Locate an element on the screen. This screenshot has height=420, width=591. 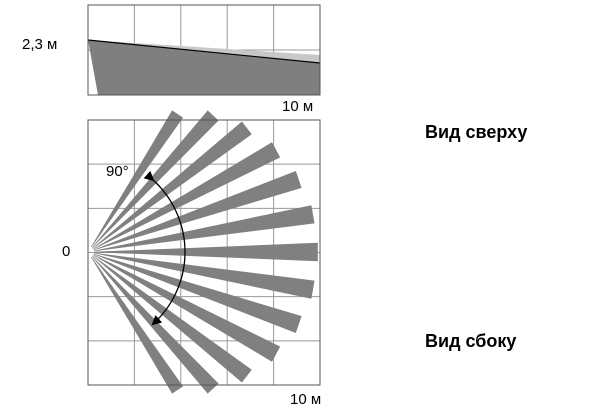
angle-arc is located at coordinates (164, 248).